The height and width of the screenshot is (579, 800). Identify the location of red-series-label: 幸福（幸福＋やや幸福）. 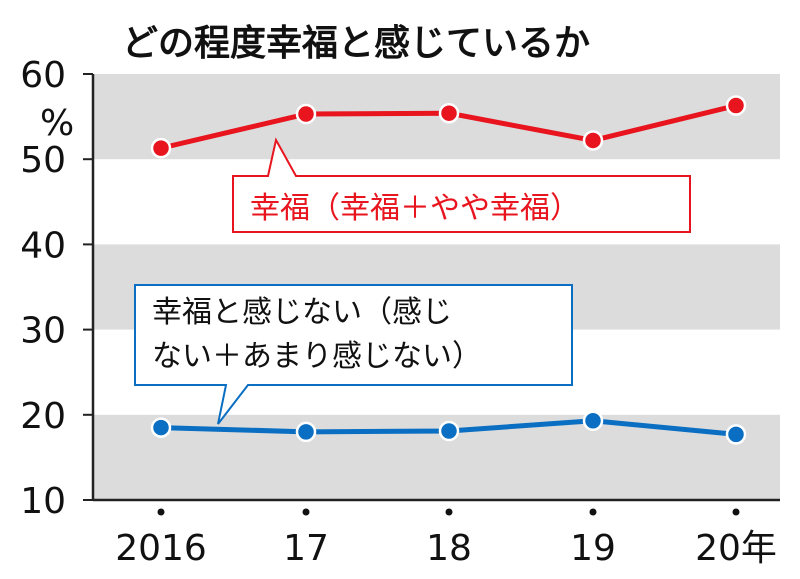
(415, 208).